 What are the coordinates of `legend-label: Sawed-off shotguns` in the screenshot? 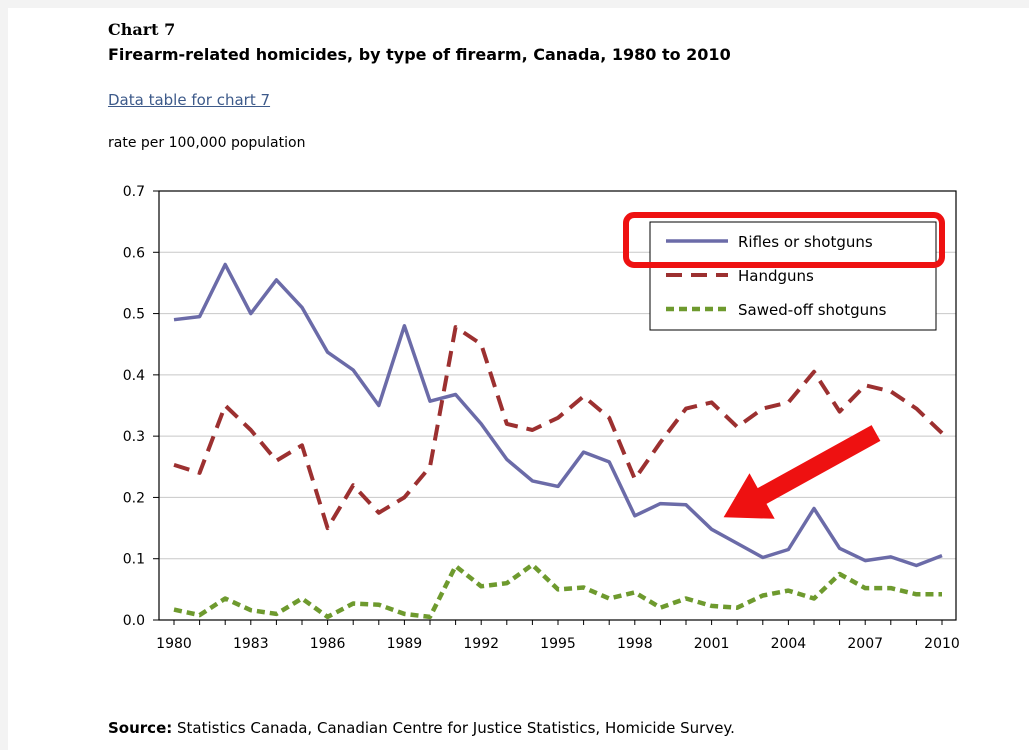 It's located at (812, 310).